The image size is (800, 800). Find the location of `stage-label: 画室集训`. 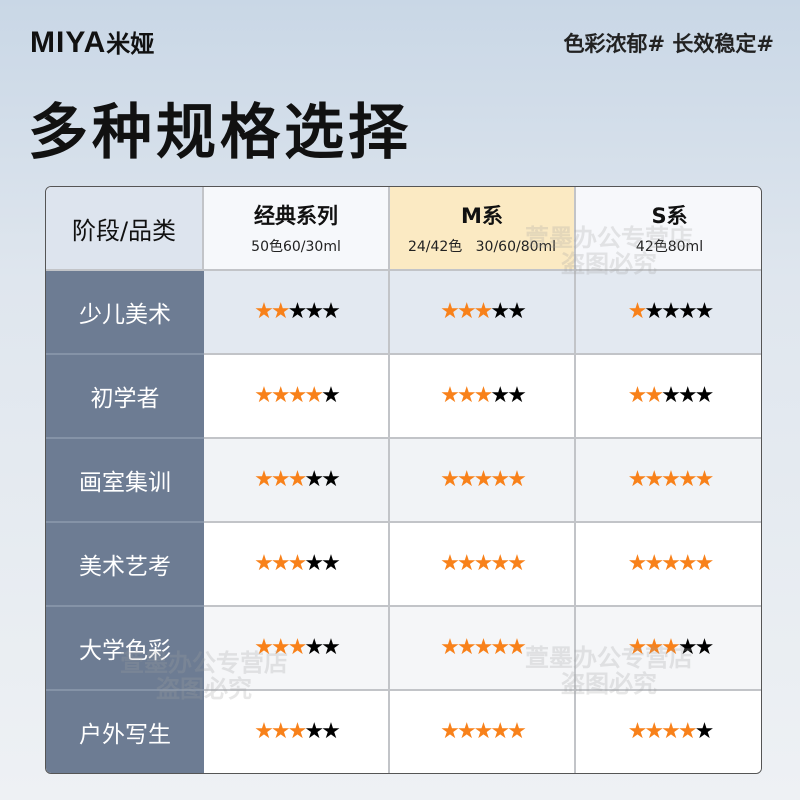

stage-label: 画室集训 is located at coordinates (125, 481).